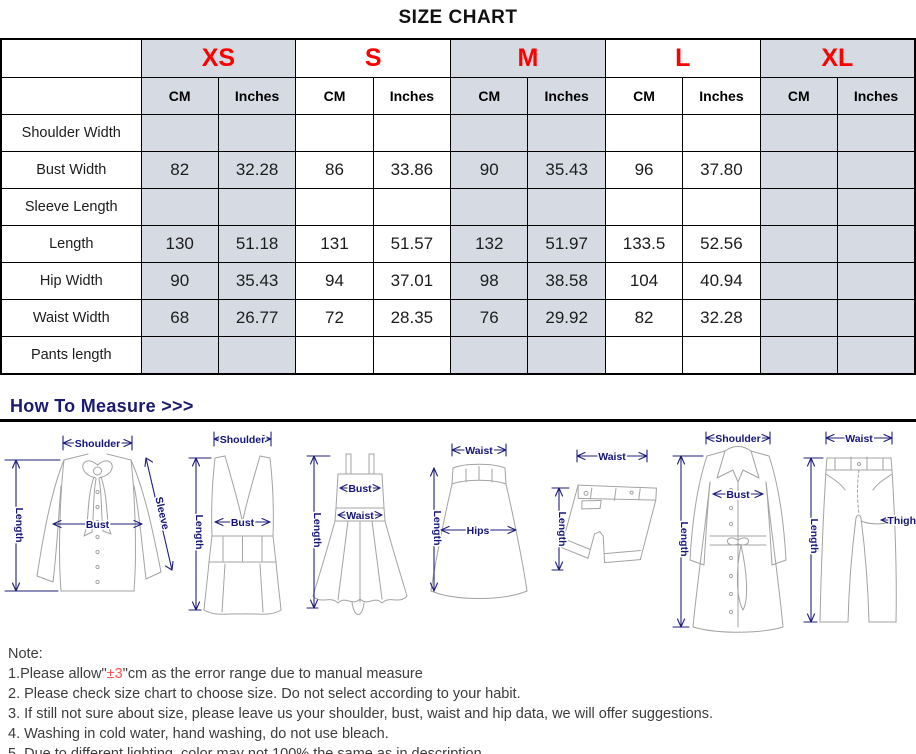 This screenshot has width=916, height=754. Describe the element at coordinates (412, 281) in the screenshot. I see `size-value-cell: 37.01` at that location.